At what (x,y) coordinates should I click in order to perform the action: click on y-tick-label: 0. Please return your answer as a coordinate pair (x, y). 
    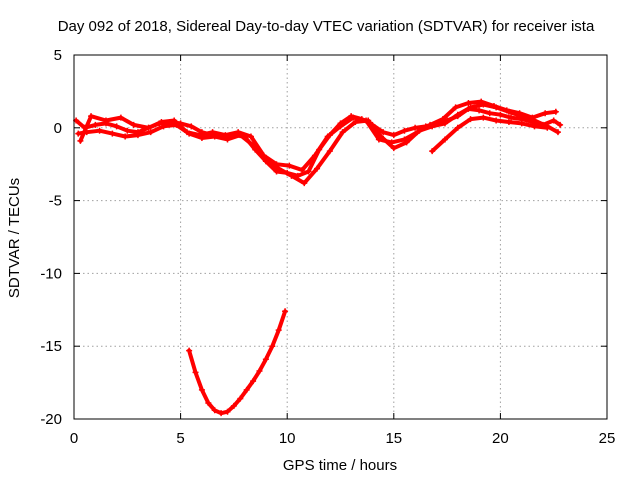
    Looking at the image, I should click on (58, 128).